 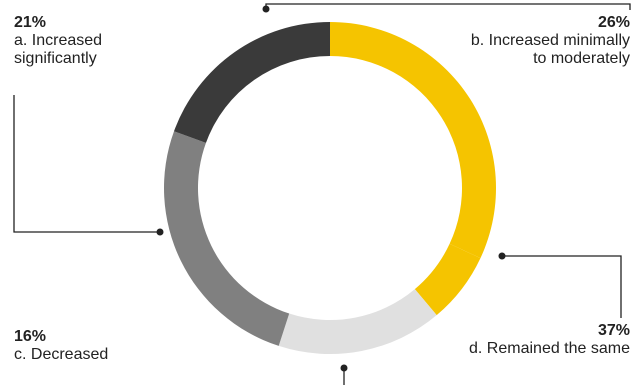 I want to click on label-a-line1: a. Increased, so click(x=58, y=40).